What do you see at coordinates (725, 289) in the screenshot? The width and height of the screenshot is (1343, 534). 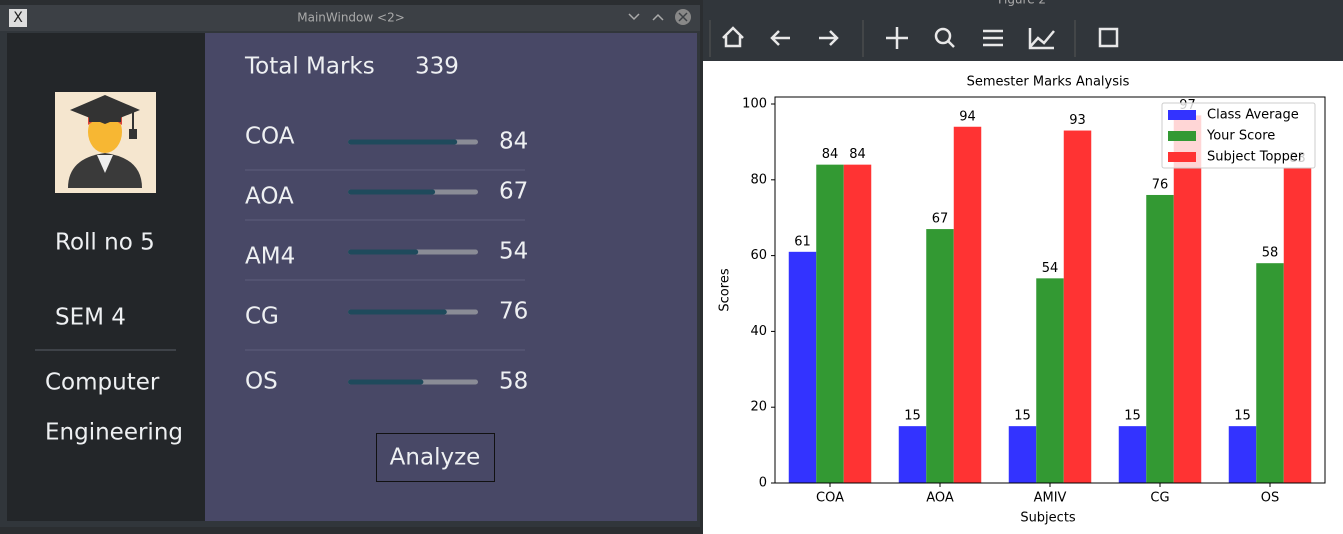 I see `y-axis-label: Scores` at bounding box center [725, 289].